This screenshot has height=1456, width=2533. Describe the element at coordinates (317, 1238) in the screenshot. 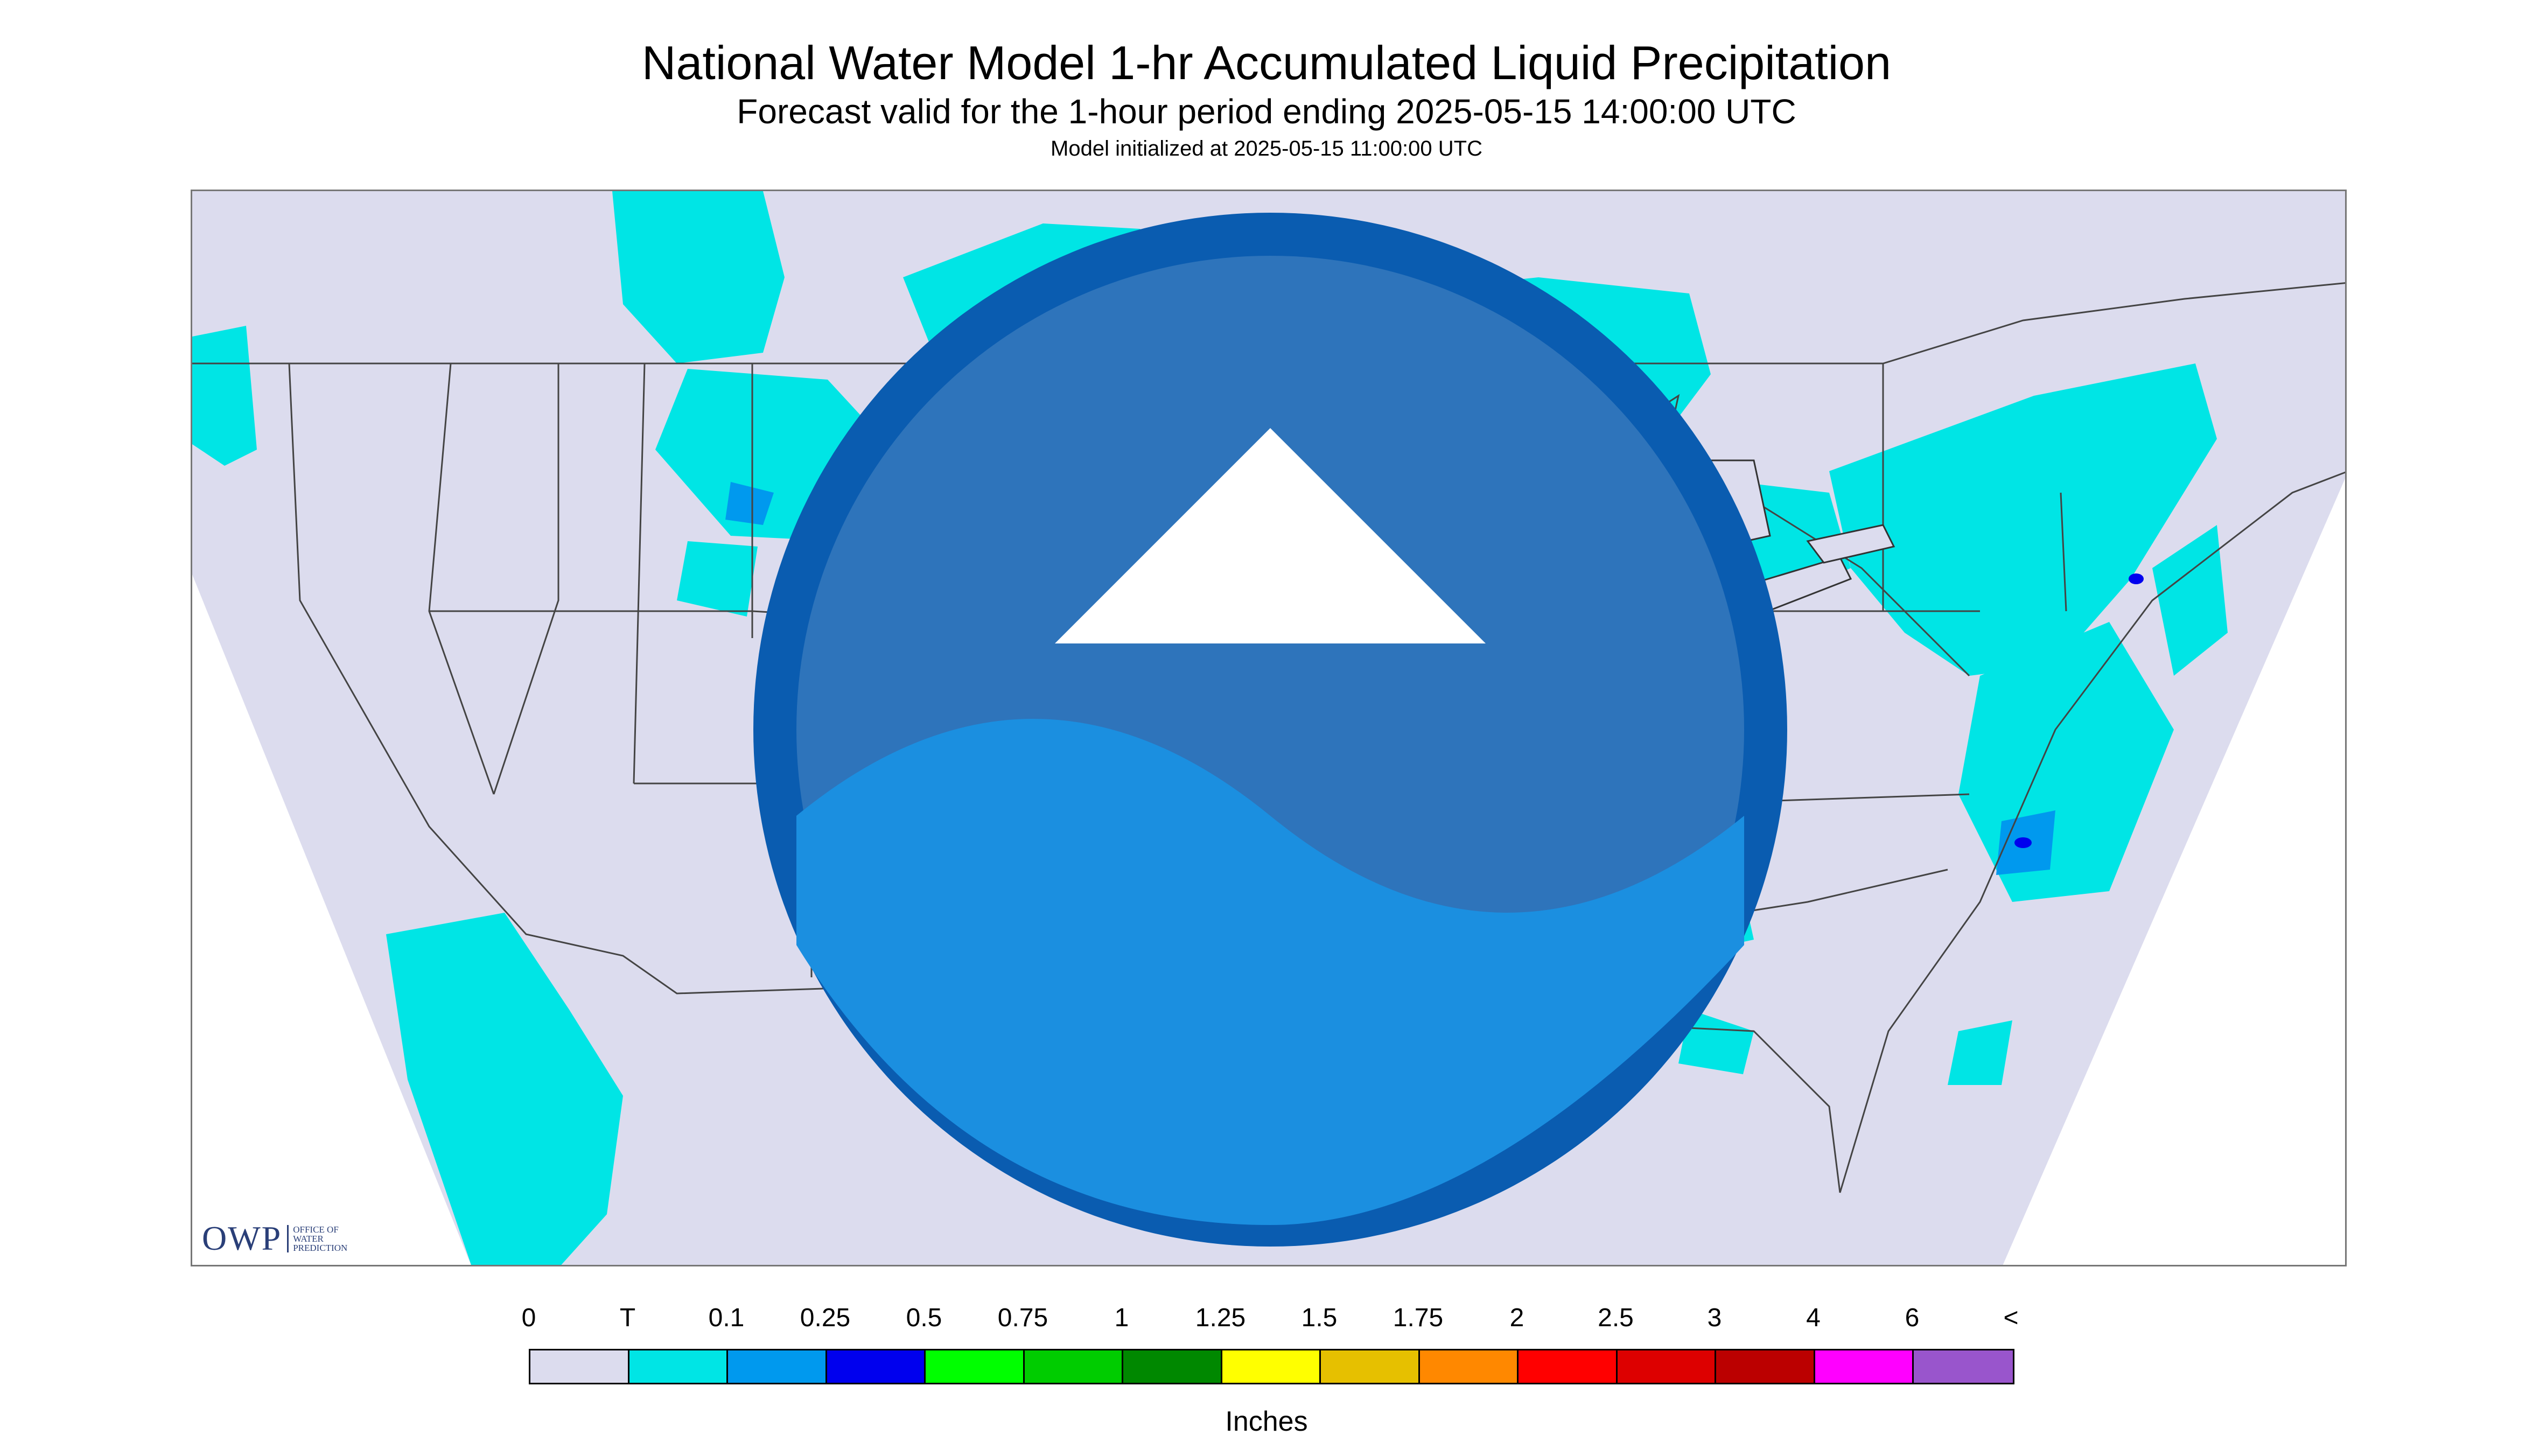

I see `owp-logo-text: OFFICE OF WATER PREDICTION` at that location.